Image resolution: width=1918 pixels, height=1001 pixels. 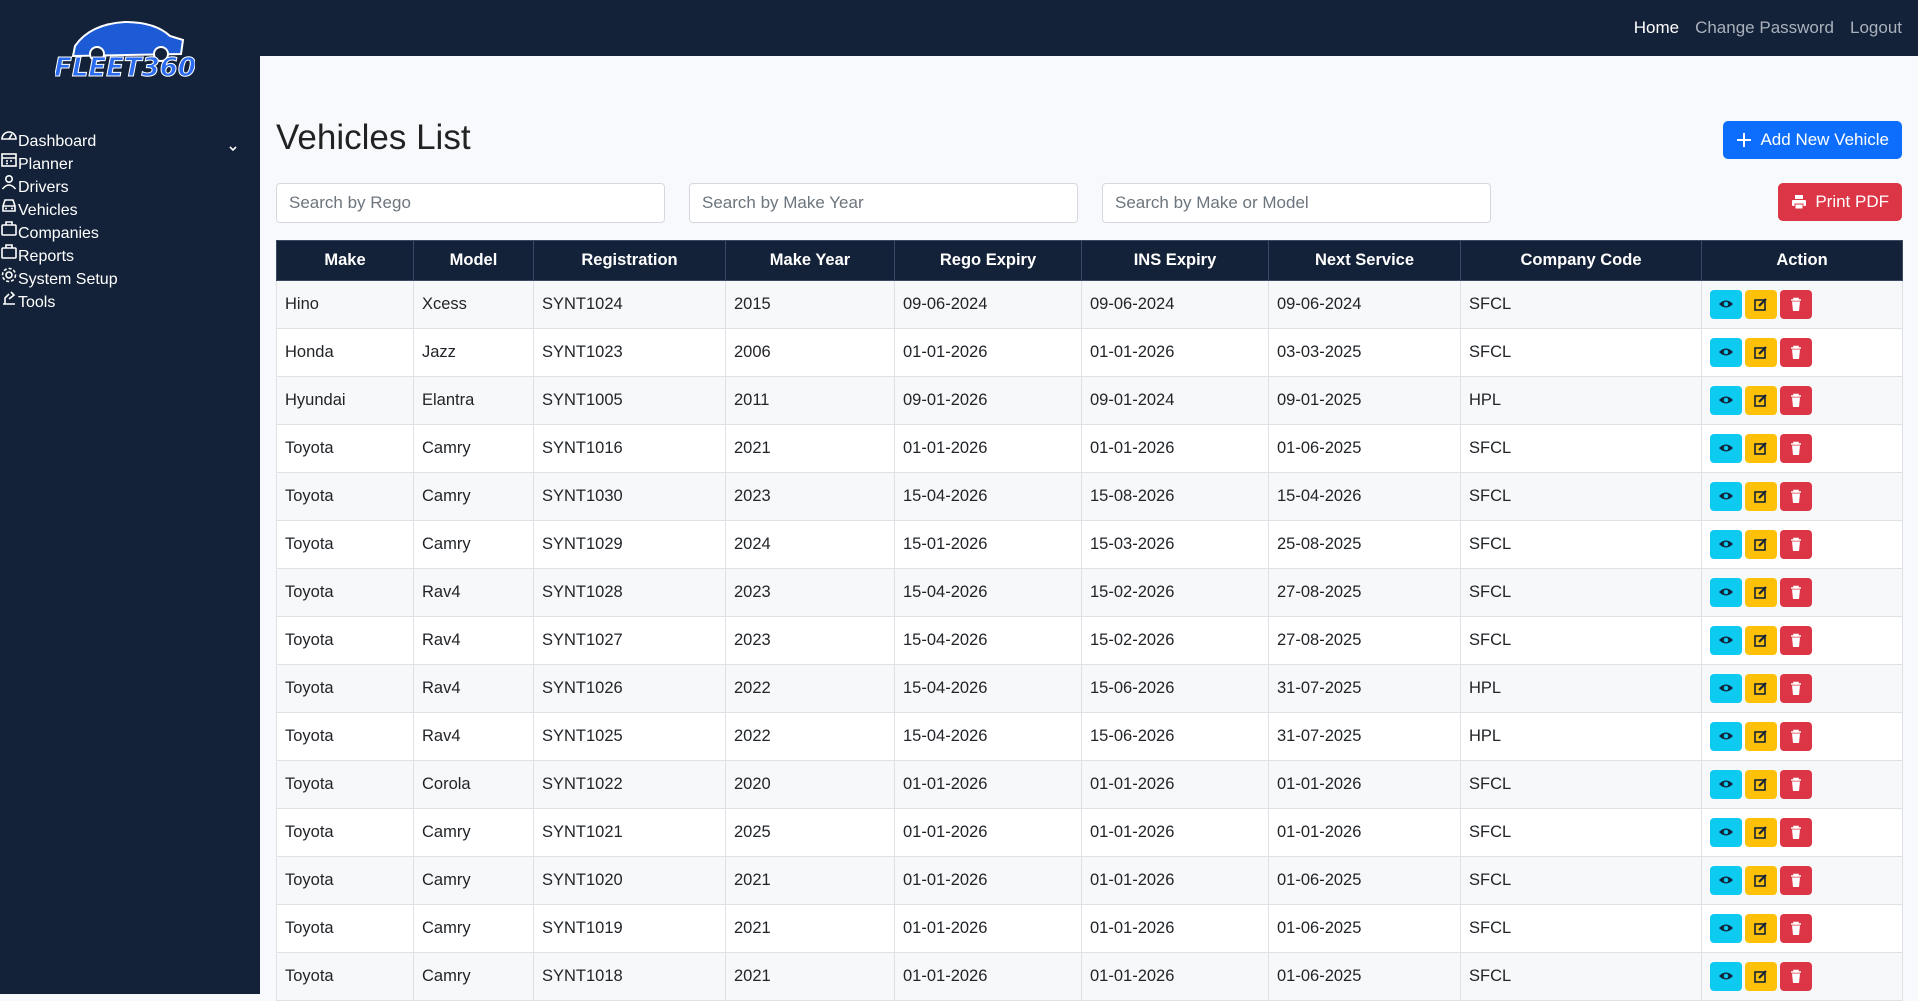 I want to click on top-nav-link: Home, so click(x=1656, y=28).